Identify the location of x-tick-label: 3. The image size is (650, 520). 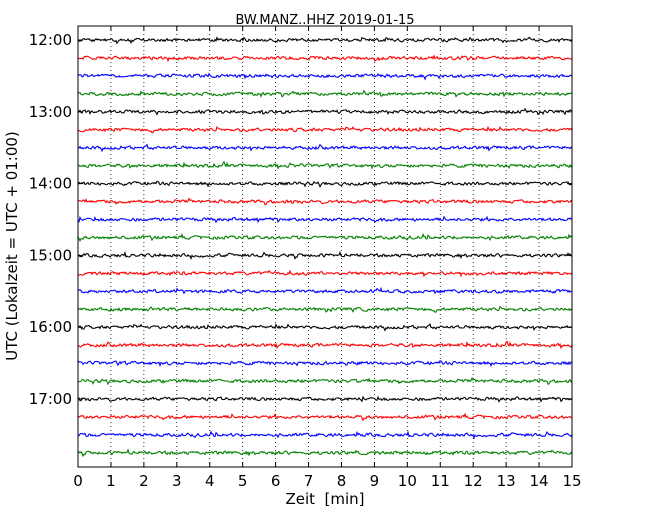
(177, 481).